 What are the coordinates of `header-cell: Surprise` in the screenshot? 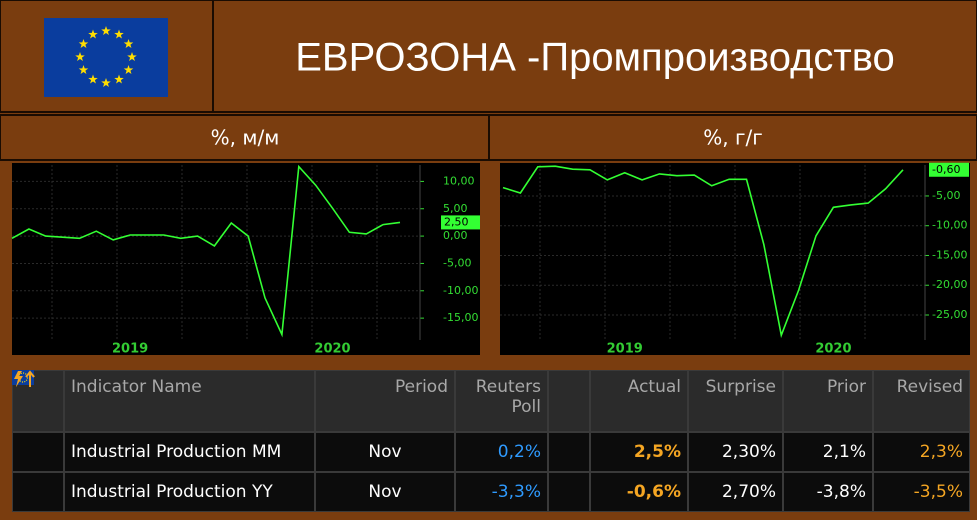 It's located at (735, 401).